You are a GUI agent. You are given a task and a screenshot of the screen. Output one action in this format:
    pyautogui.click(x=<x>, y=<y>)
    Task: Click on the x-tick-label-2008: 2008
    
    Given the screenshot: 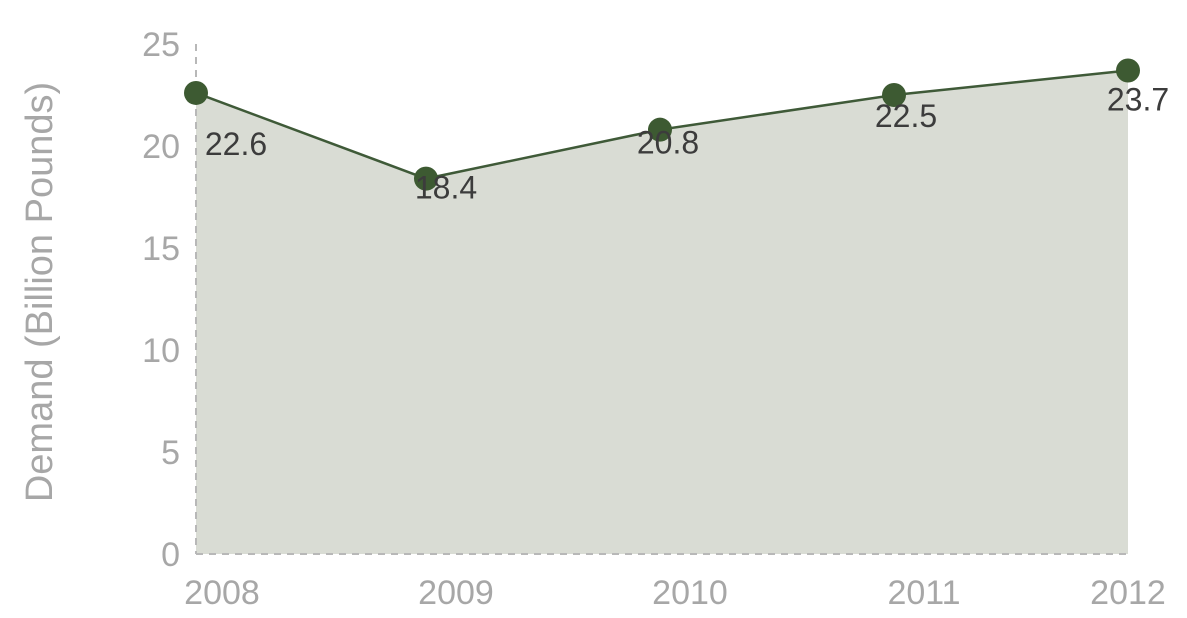 What is the action you would take?
    pyautogui.click(x=222, y=593)
    